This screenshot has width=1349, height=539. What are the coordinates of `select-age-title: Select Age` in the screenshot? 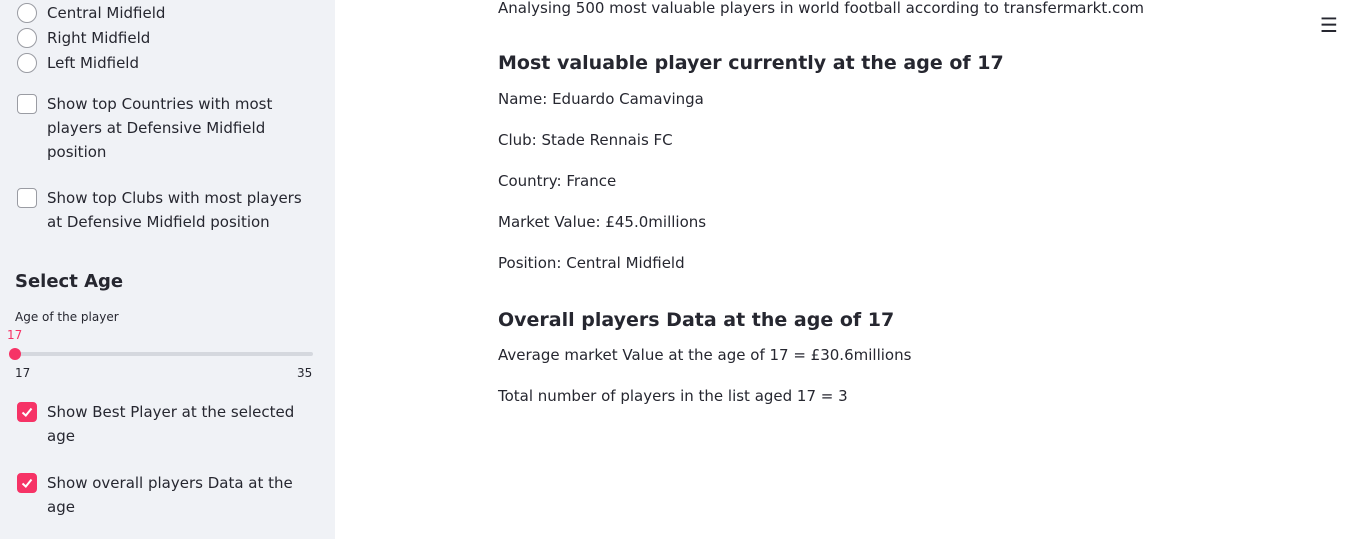 It's located at (69, 281).